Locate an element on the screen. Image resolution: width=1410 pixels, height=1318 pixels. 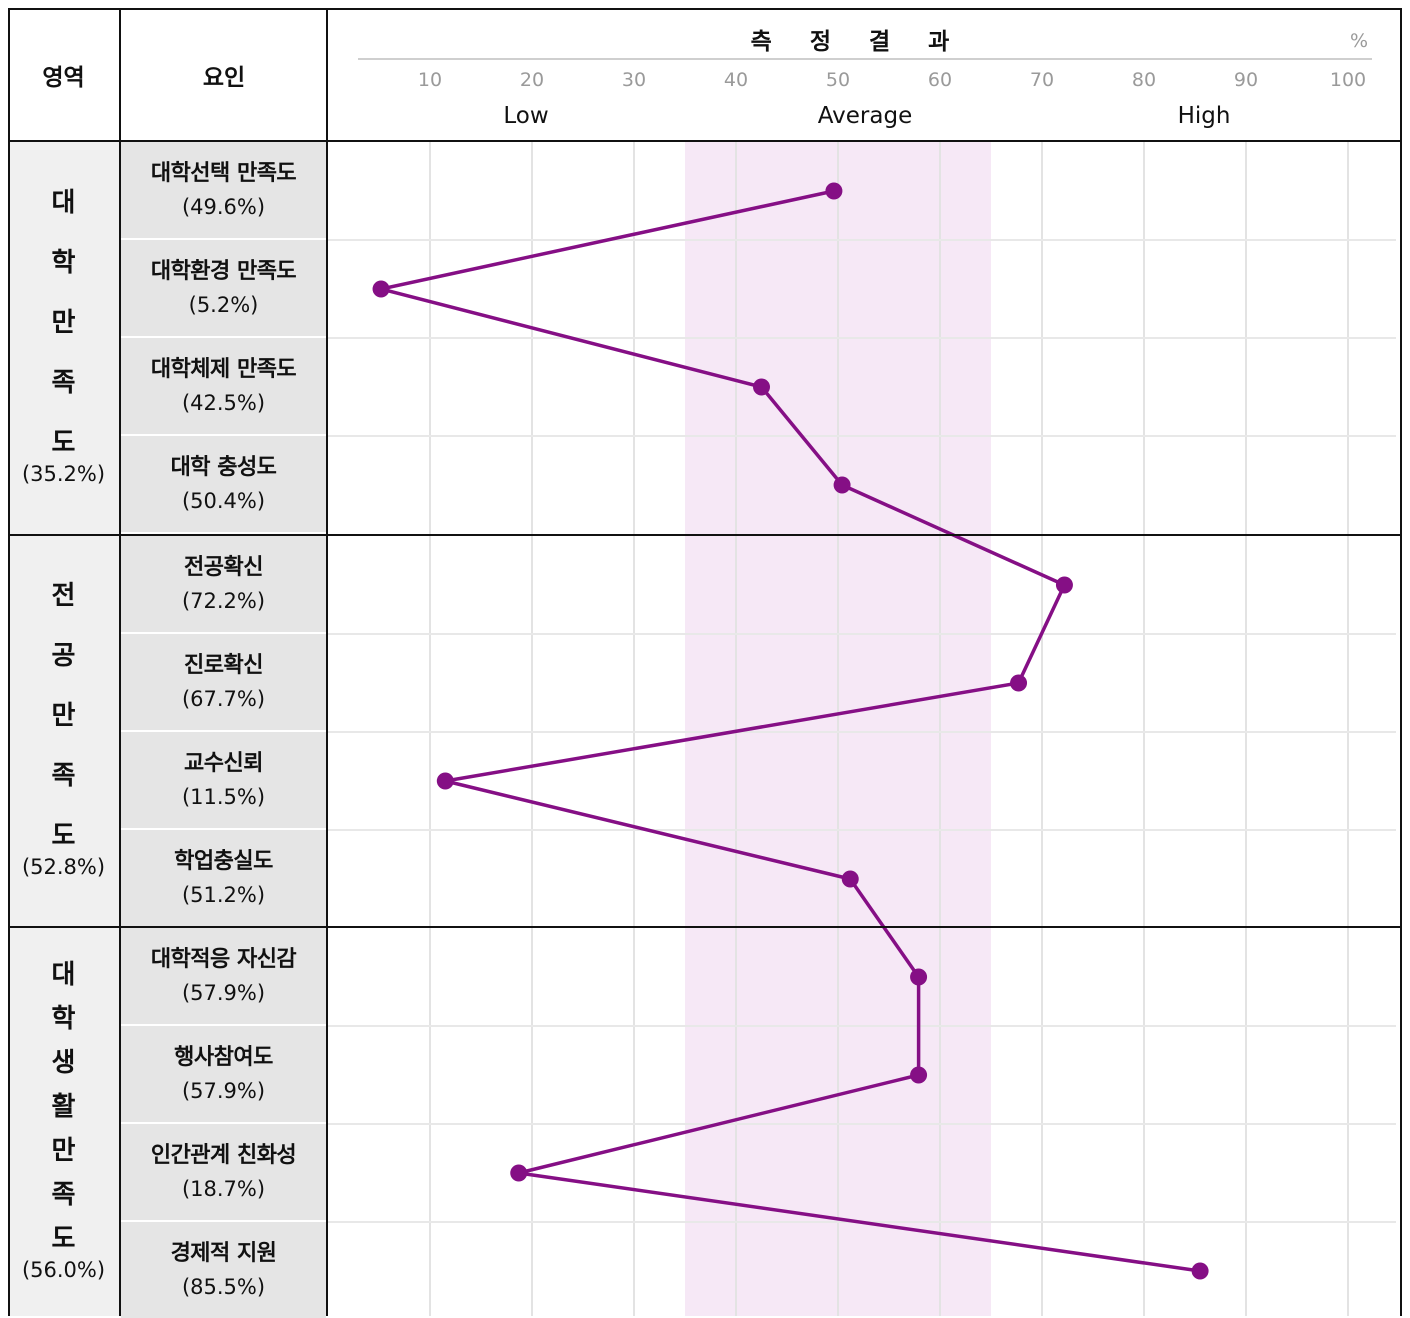
factor-name: 인간관계 친화성 is located at coordinates (223, 1155).